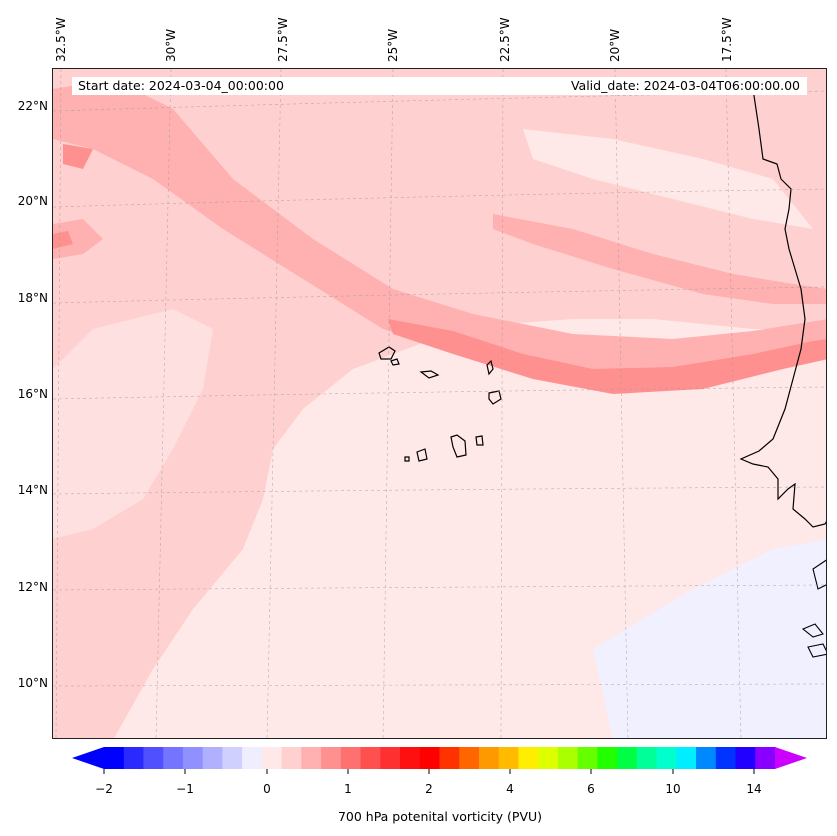 The width and height of the screenshot is (837, 836). Describe the element at coordinates (63, 240) in the screenshot. I see `field-pv-core-west` at that location.